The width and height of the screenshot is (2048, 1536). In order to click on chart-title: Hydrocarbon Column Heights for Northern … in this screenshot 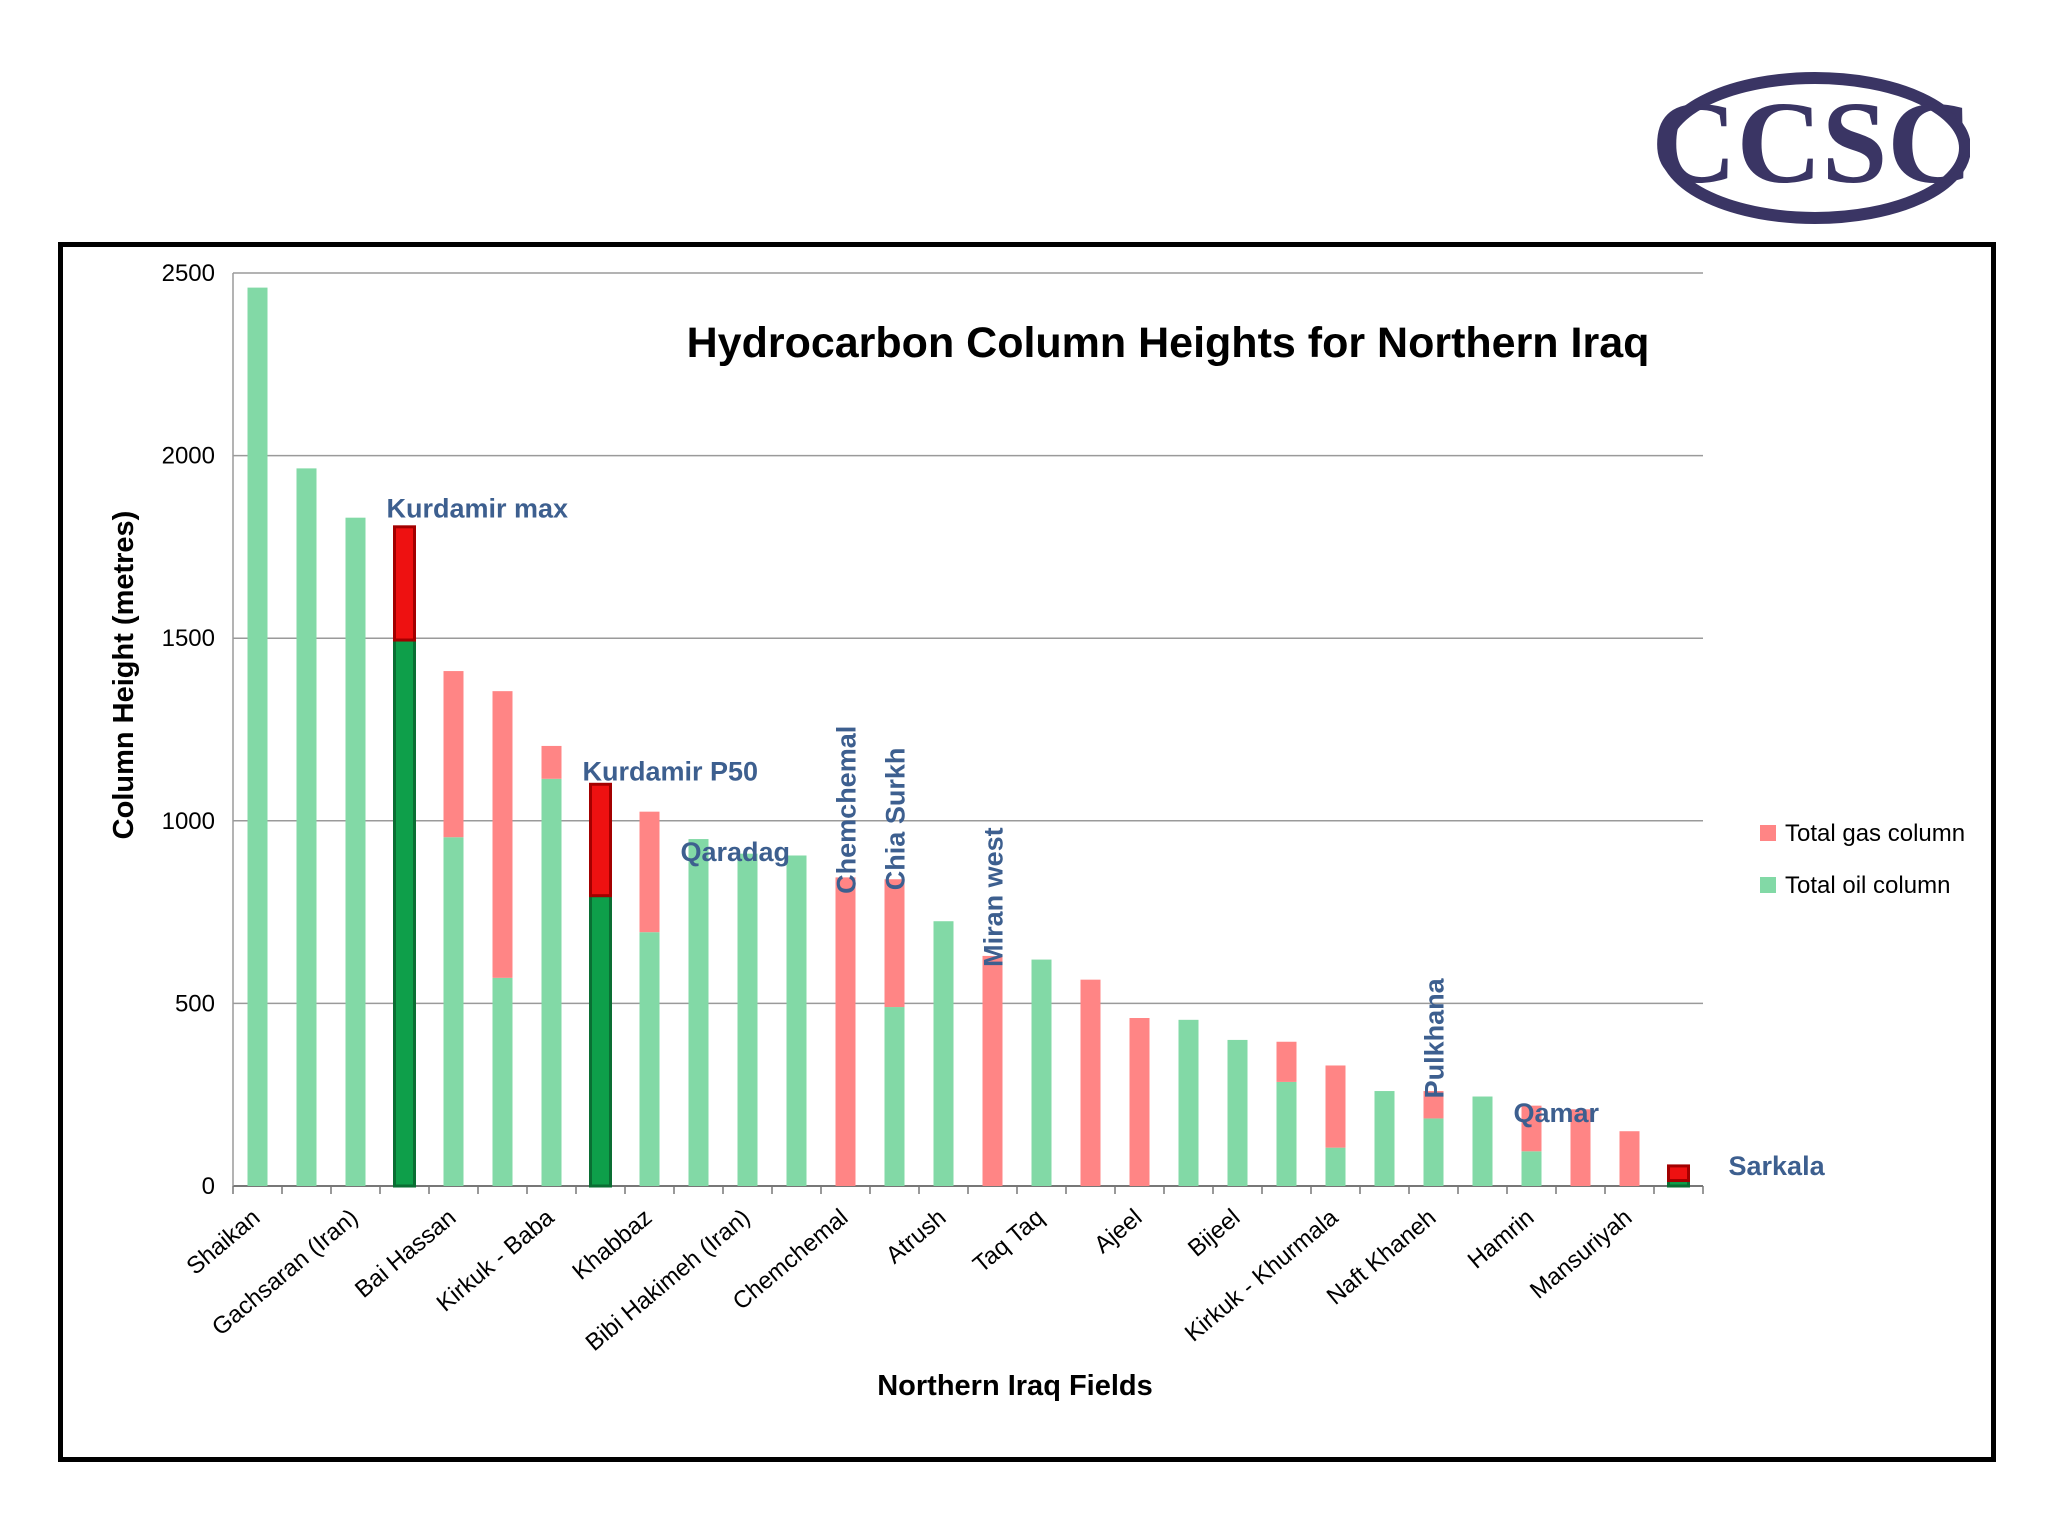, I will do `click(1168, 343)`.